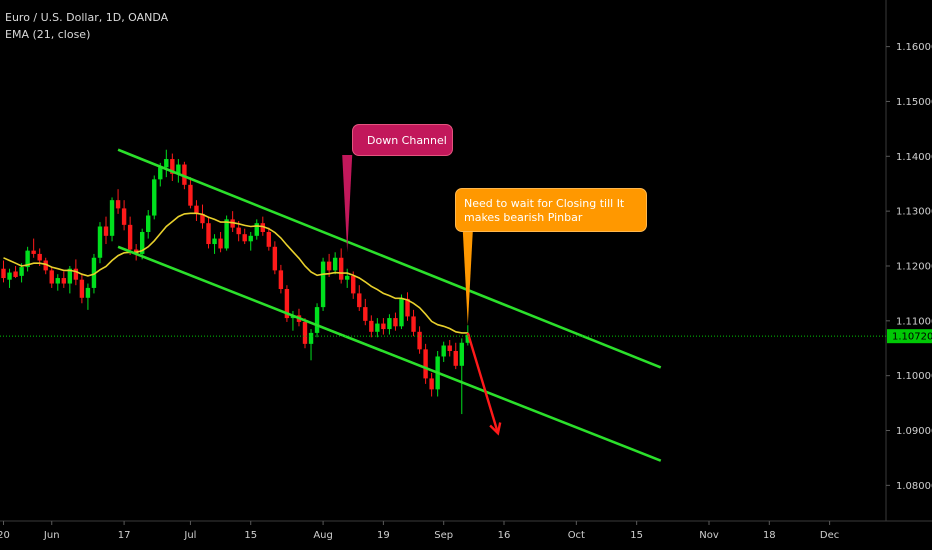 The width and height of the screenshot is (932, 550). Describe the element at coordinates (912, 337) in the screenshot. I see `last-price-label: 1.10720` at that location.